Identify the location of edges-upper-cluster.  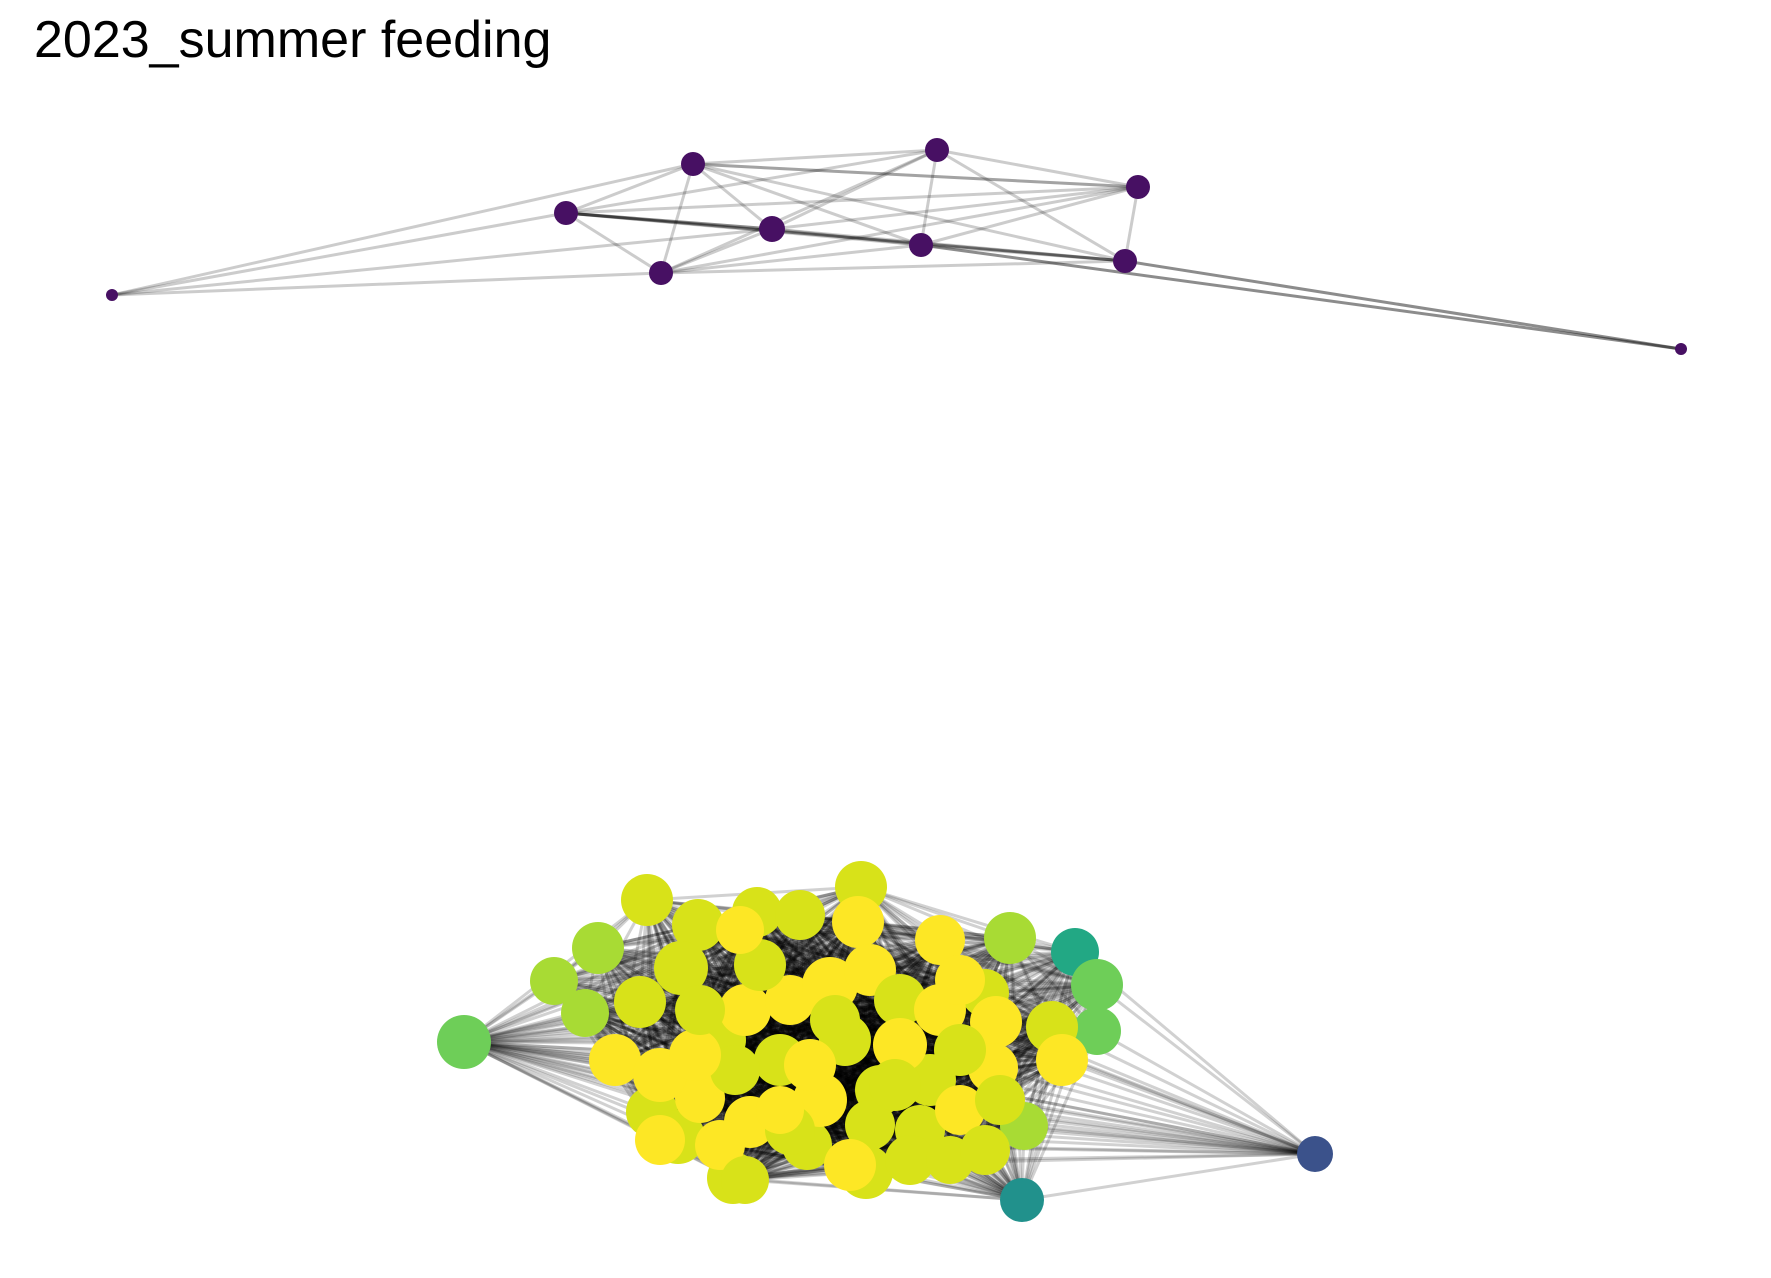
(896, 249).